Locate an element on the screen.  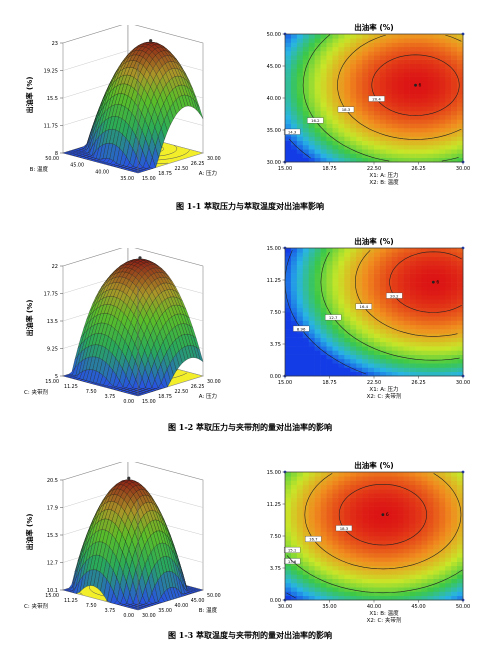
x-axis-label: A: 压力 is located at coordinates (208, 396).